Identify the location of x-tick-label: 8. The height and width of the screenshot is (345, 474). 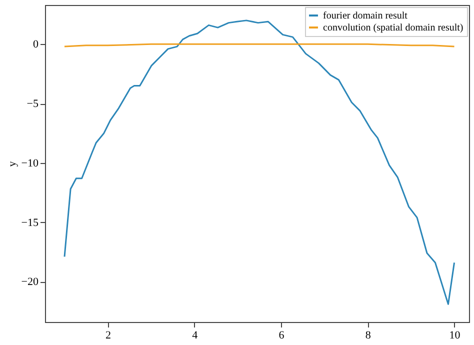
(368, 336).